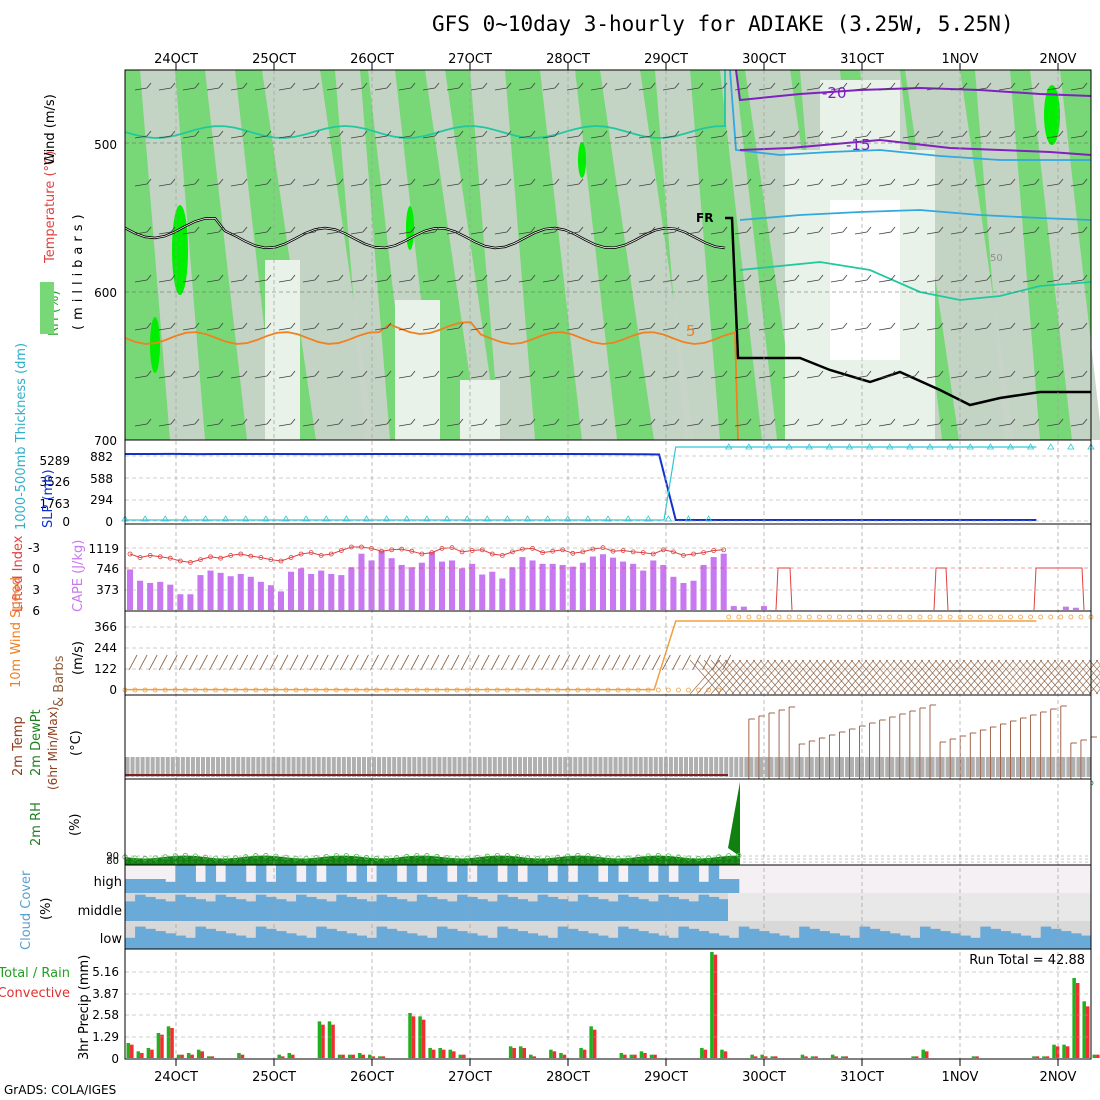 The width and height of the screenshot is (1100, 1100). What do you see at coordinates (568, 59) in the screenshot?
I see `top-date-label: 28OCT` at bounding box center [568, 59].